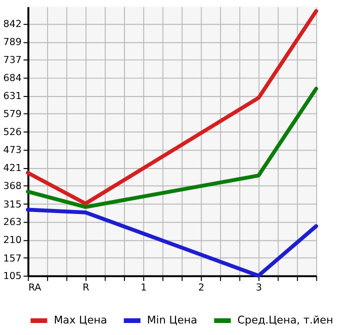  I want to click on y-tick-label: 842, so click(12, 24).